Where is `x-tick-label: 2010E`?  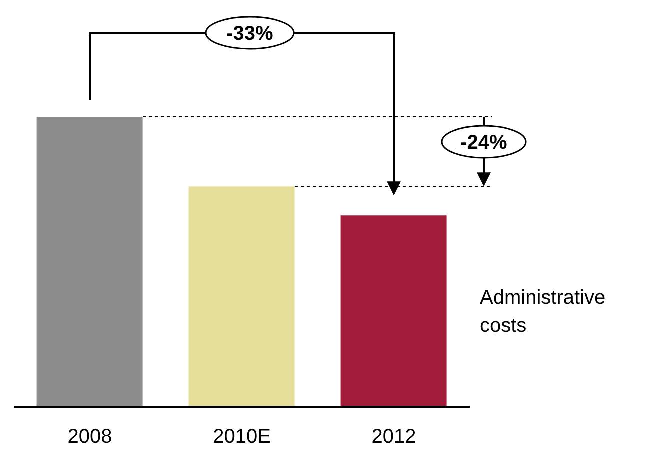
x-tick-label: 2010E is located at coordinates (242, 437).